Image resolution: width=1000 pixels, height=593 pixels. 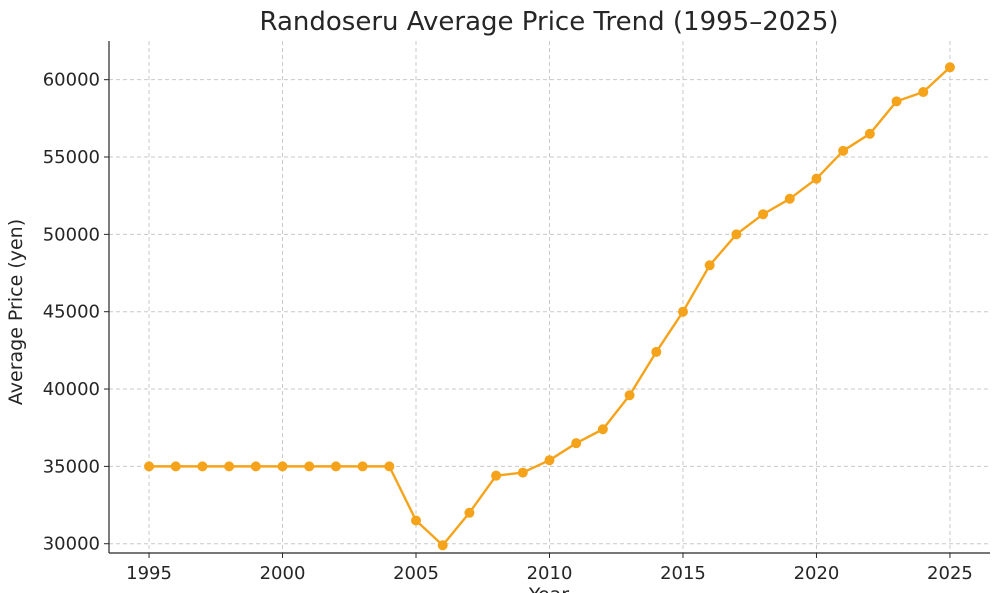 What do you see at coordinates (71, 80) in the screenshot?
I see `y-tick-label: 60000` at bounding box center [71, 80].